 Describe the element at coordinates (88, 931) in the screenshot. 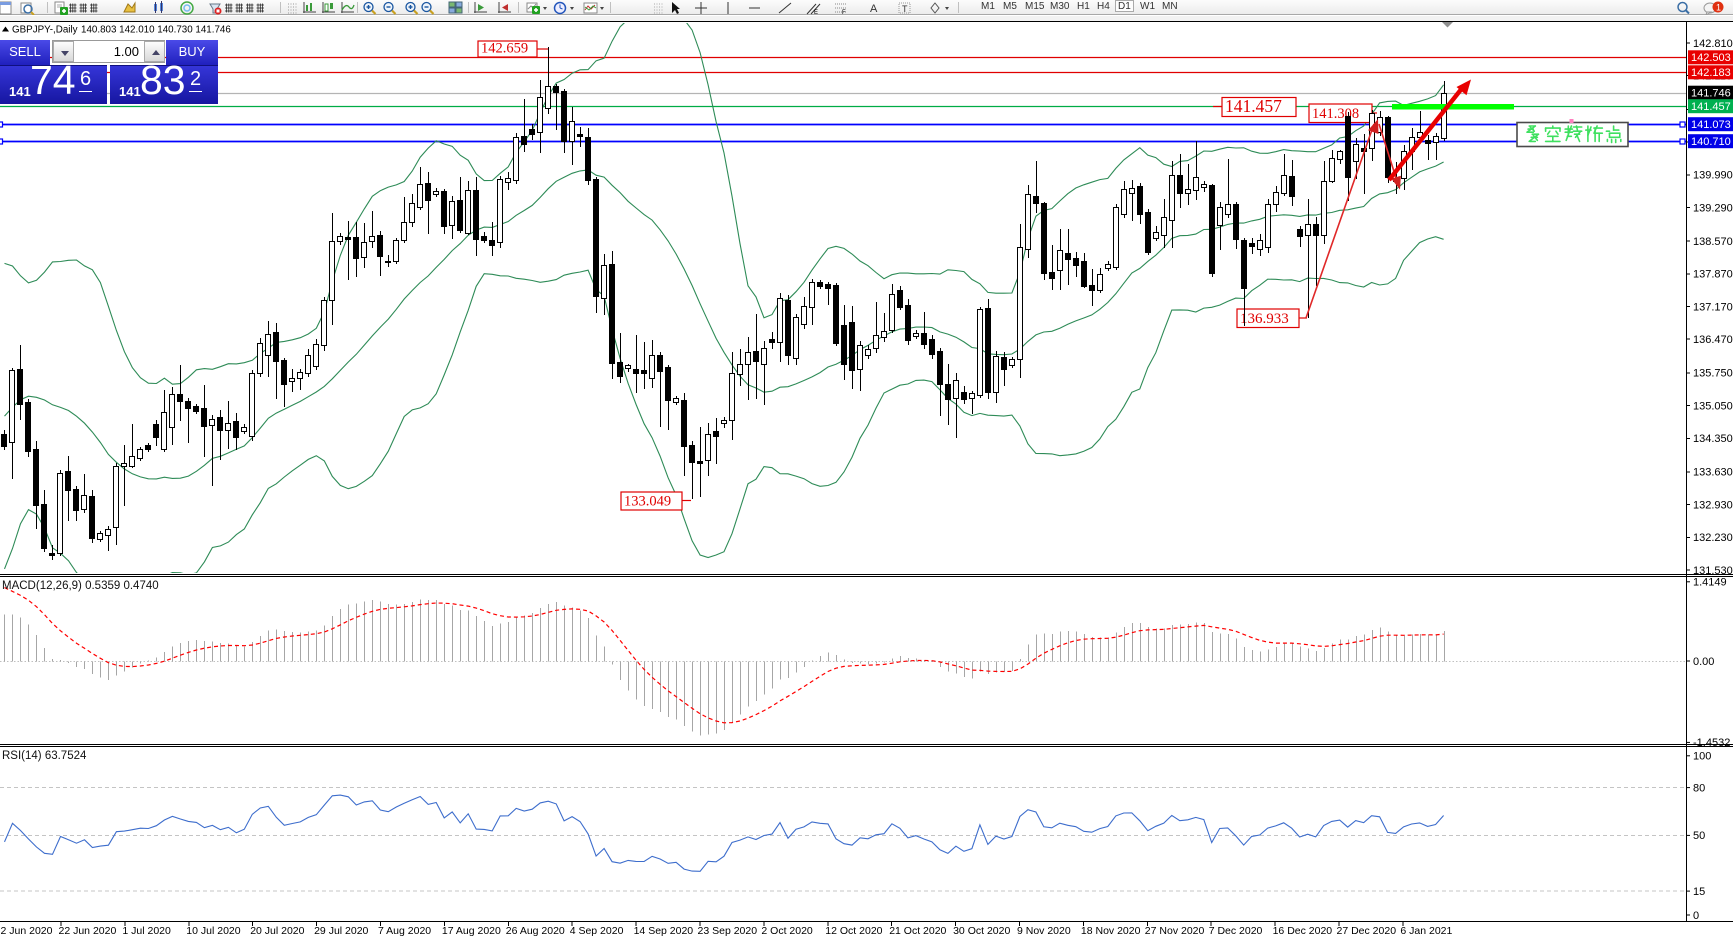

I see `svg-text: 22 Jun 2020` at that location.